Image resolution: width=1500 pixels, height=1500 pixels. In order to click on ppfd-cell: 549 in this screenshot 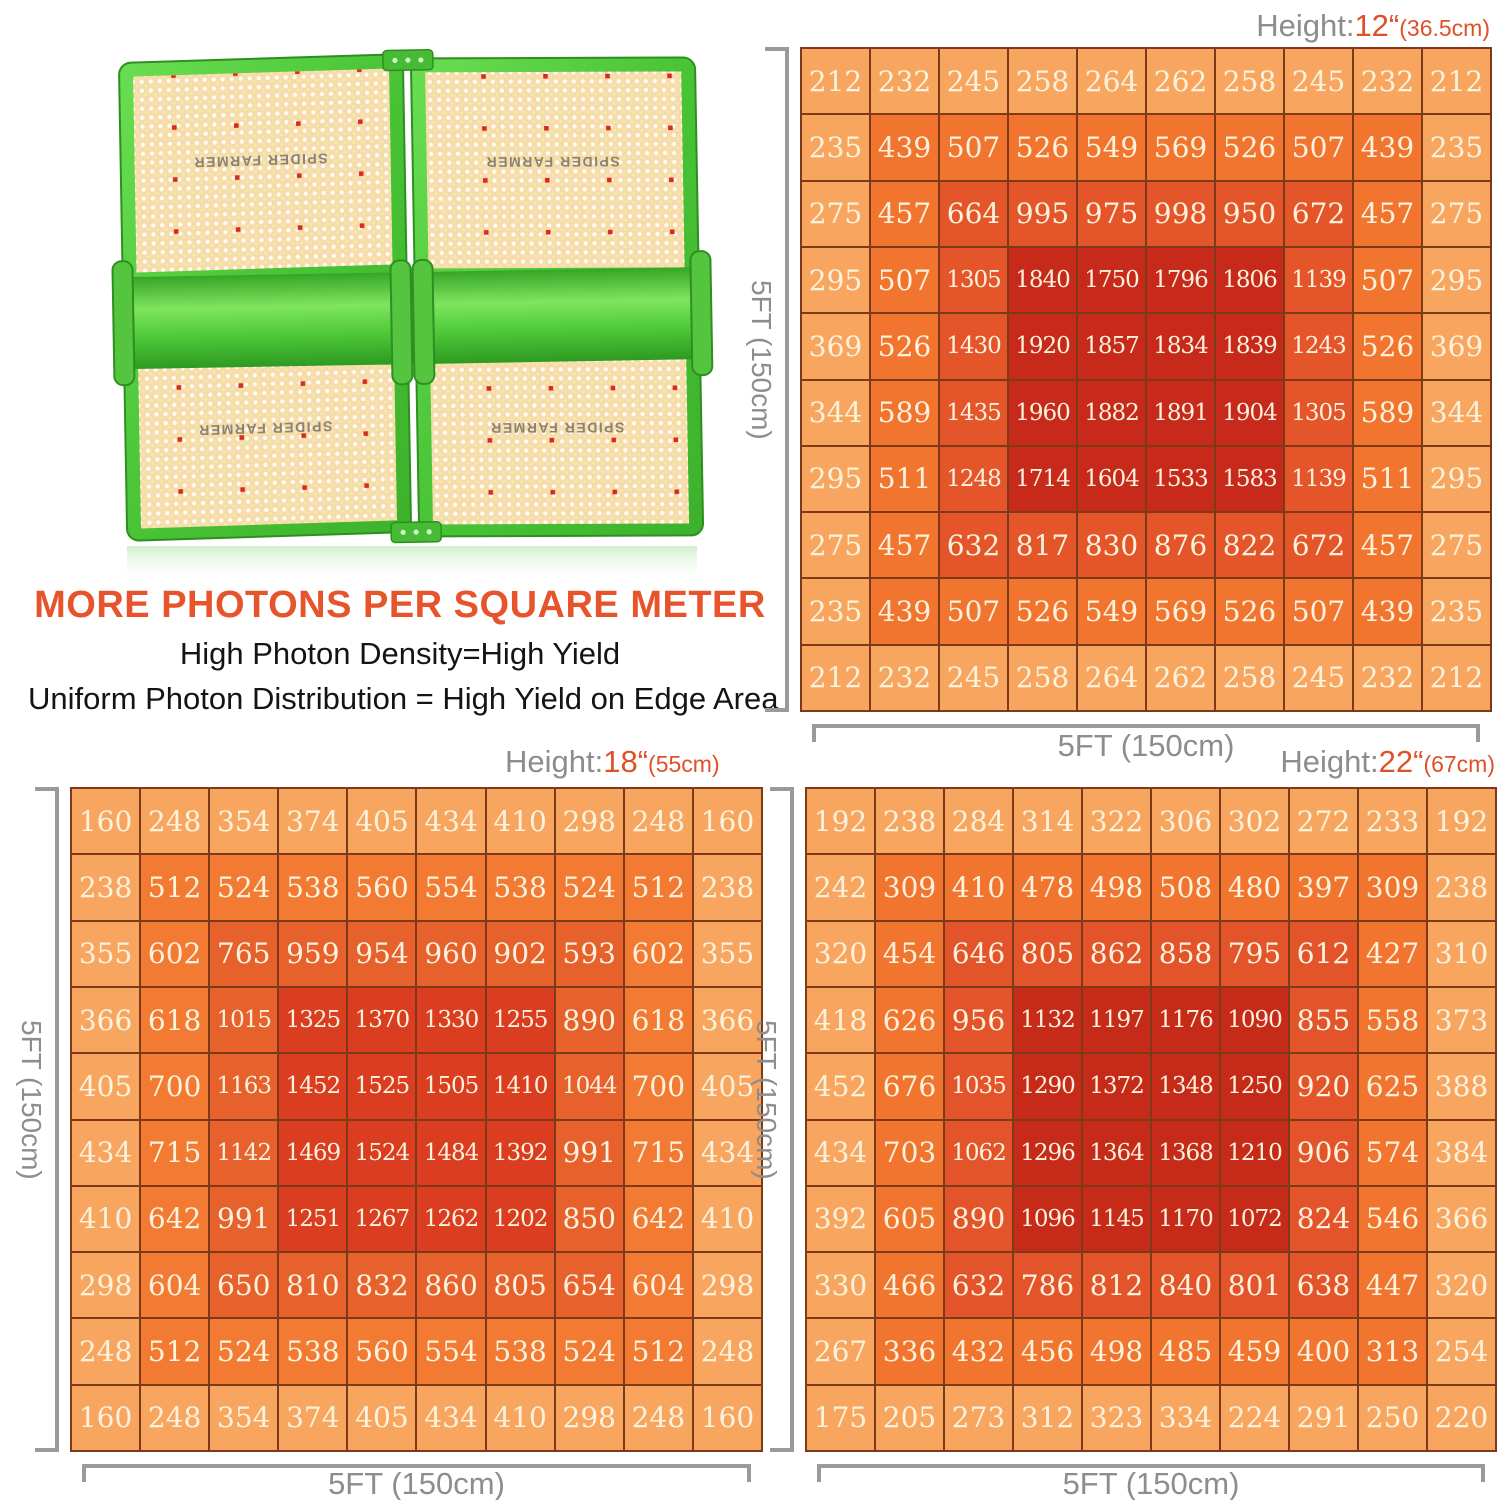, I will do `click(1111, 611)`.